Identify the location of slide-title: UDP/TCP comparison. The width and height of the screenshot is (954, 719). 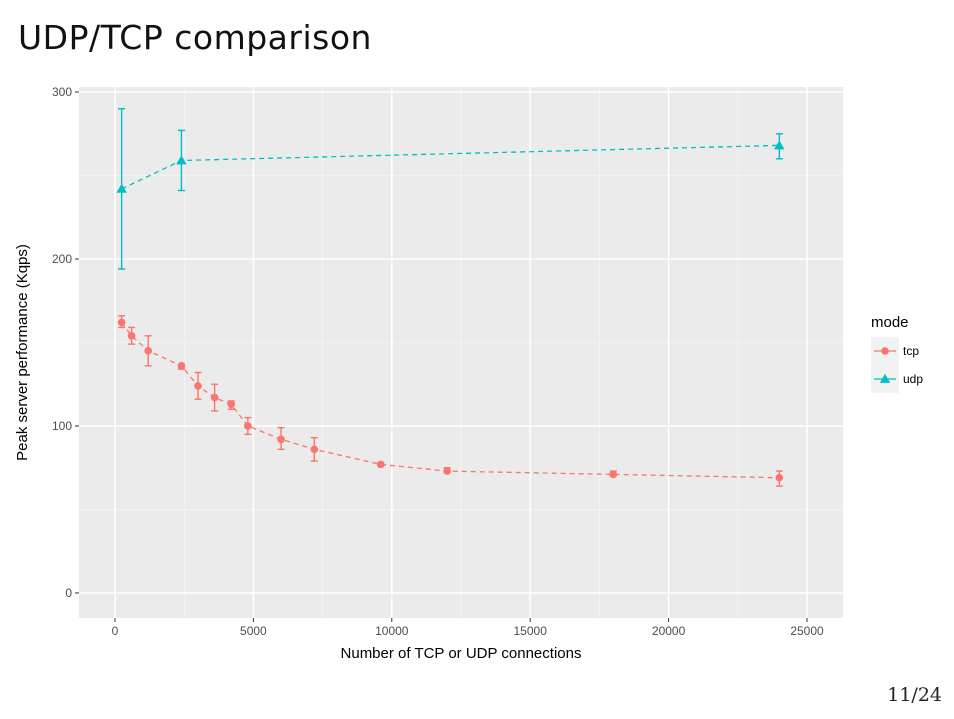
(195, 37).